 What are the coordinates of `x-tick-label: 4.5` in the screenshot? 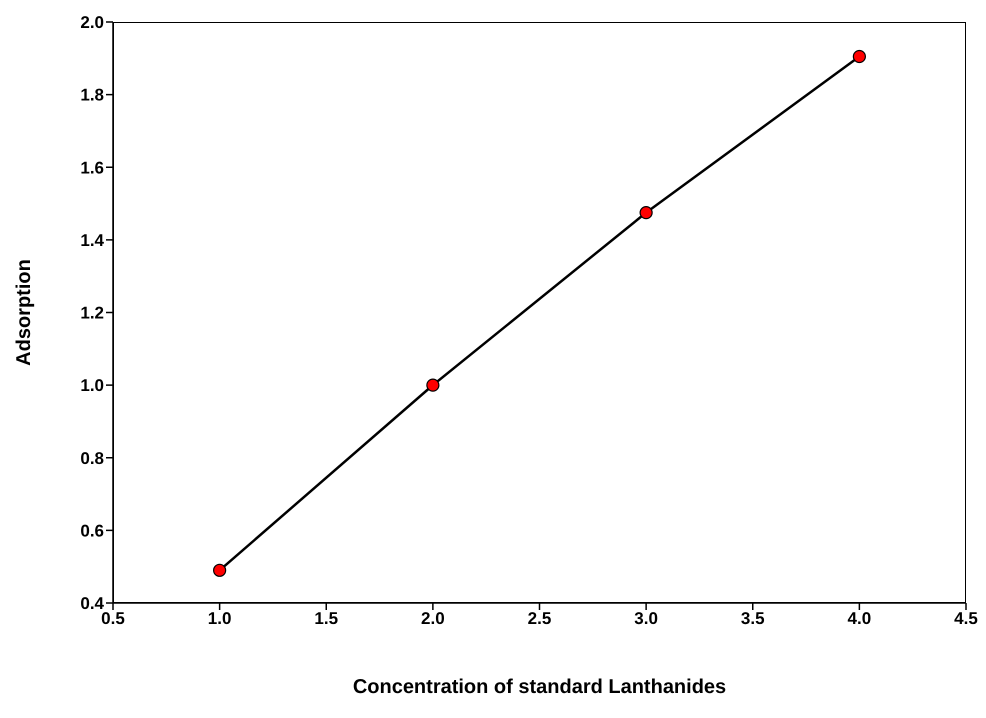 It's located at (966, 618).